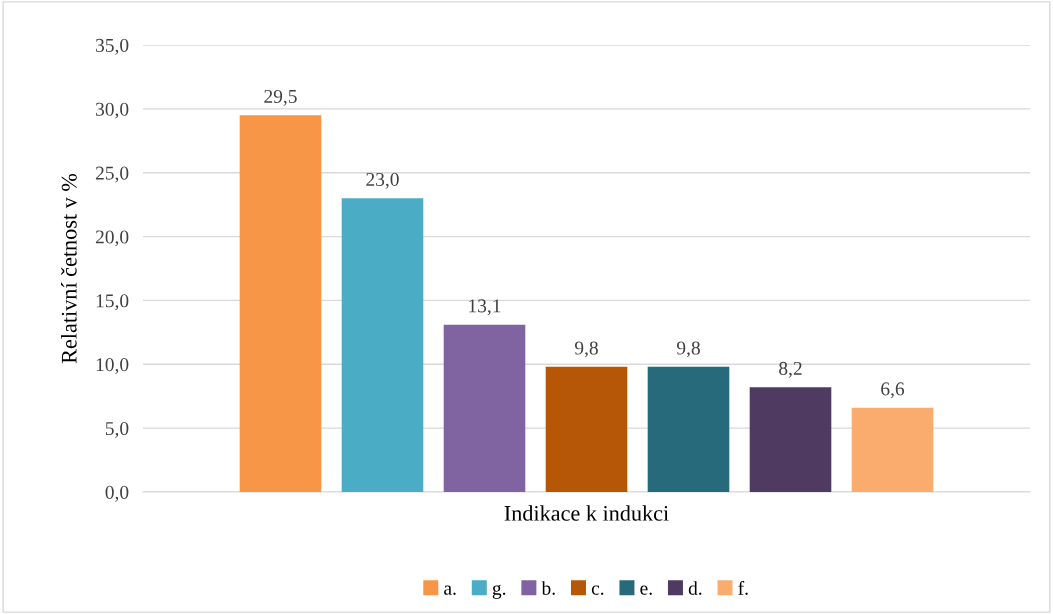 This screenshot has width=1053, height=614. What do you see at coordinates (112, 302) in the screenshot?
I see `y-tick-label: 15,0` at bounding box center [112, 302].